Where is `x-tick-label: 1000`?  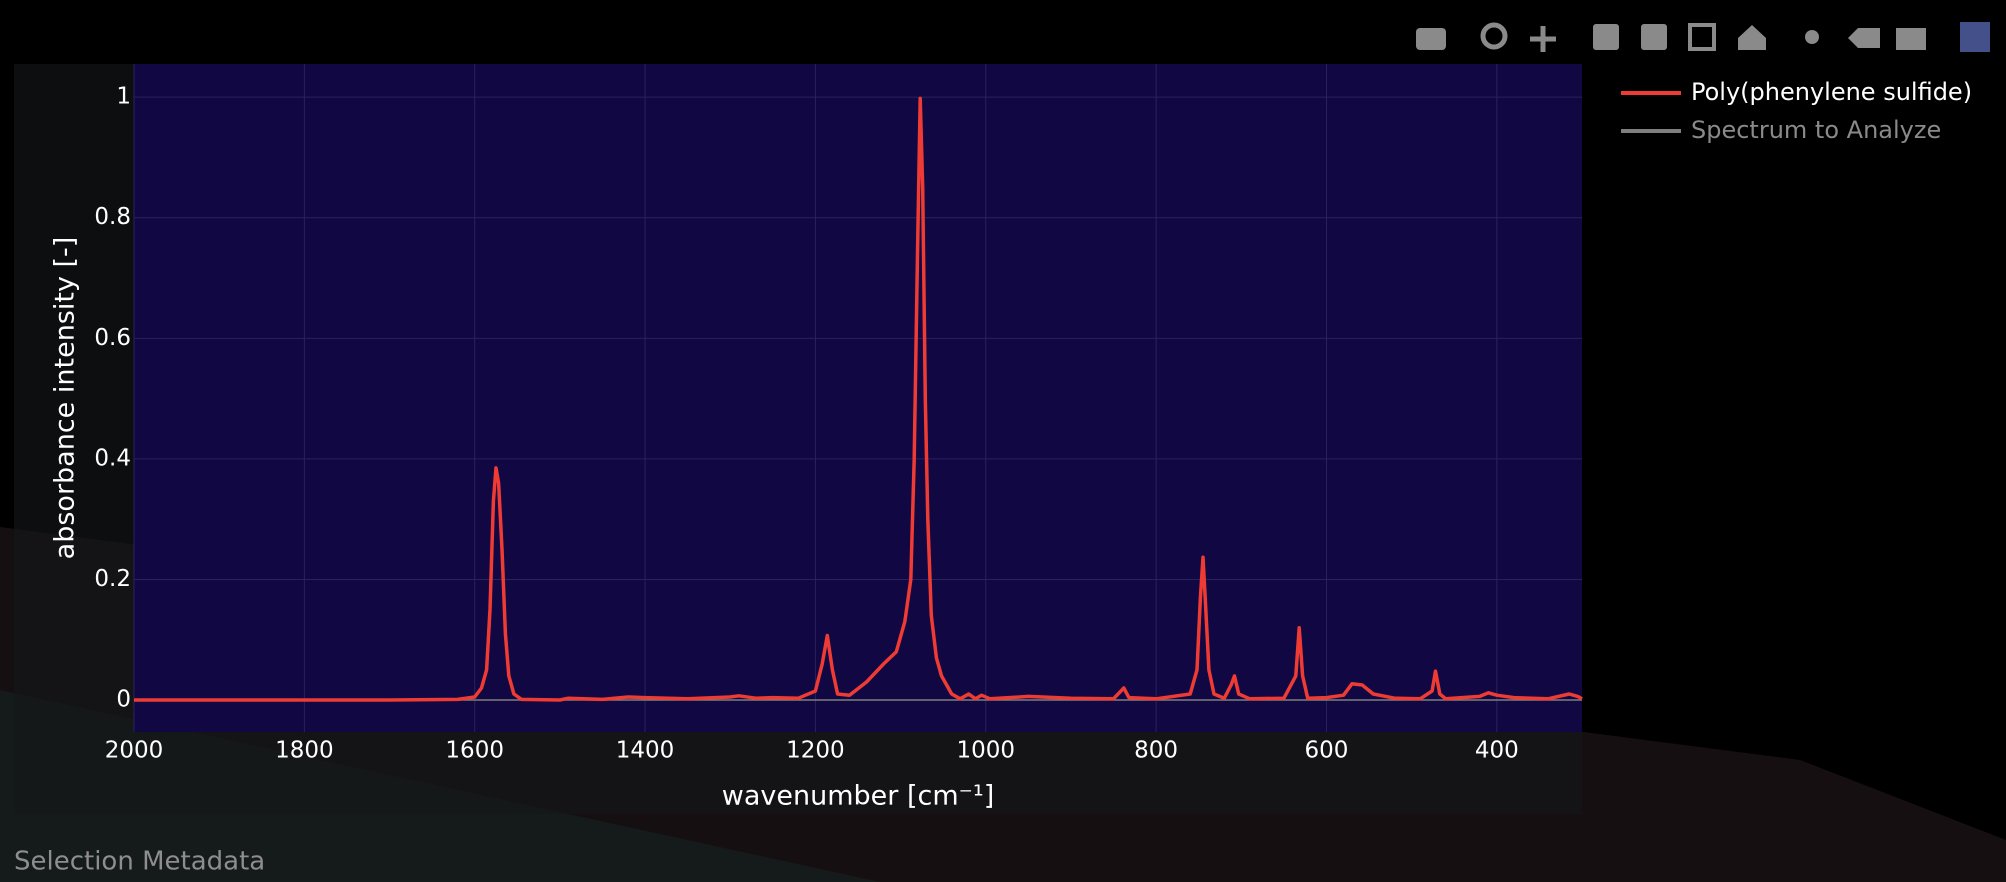 x-tick-label: 1000 is located at coordinates (985, 751).